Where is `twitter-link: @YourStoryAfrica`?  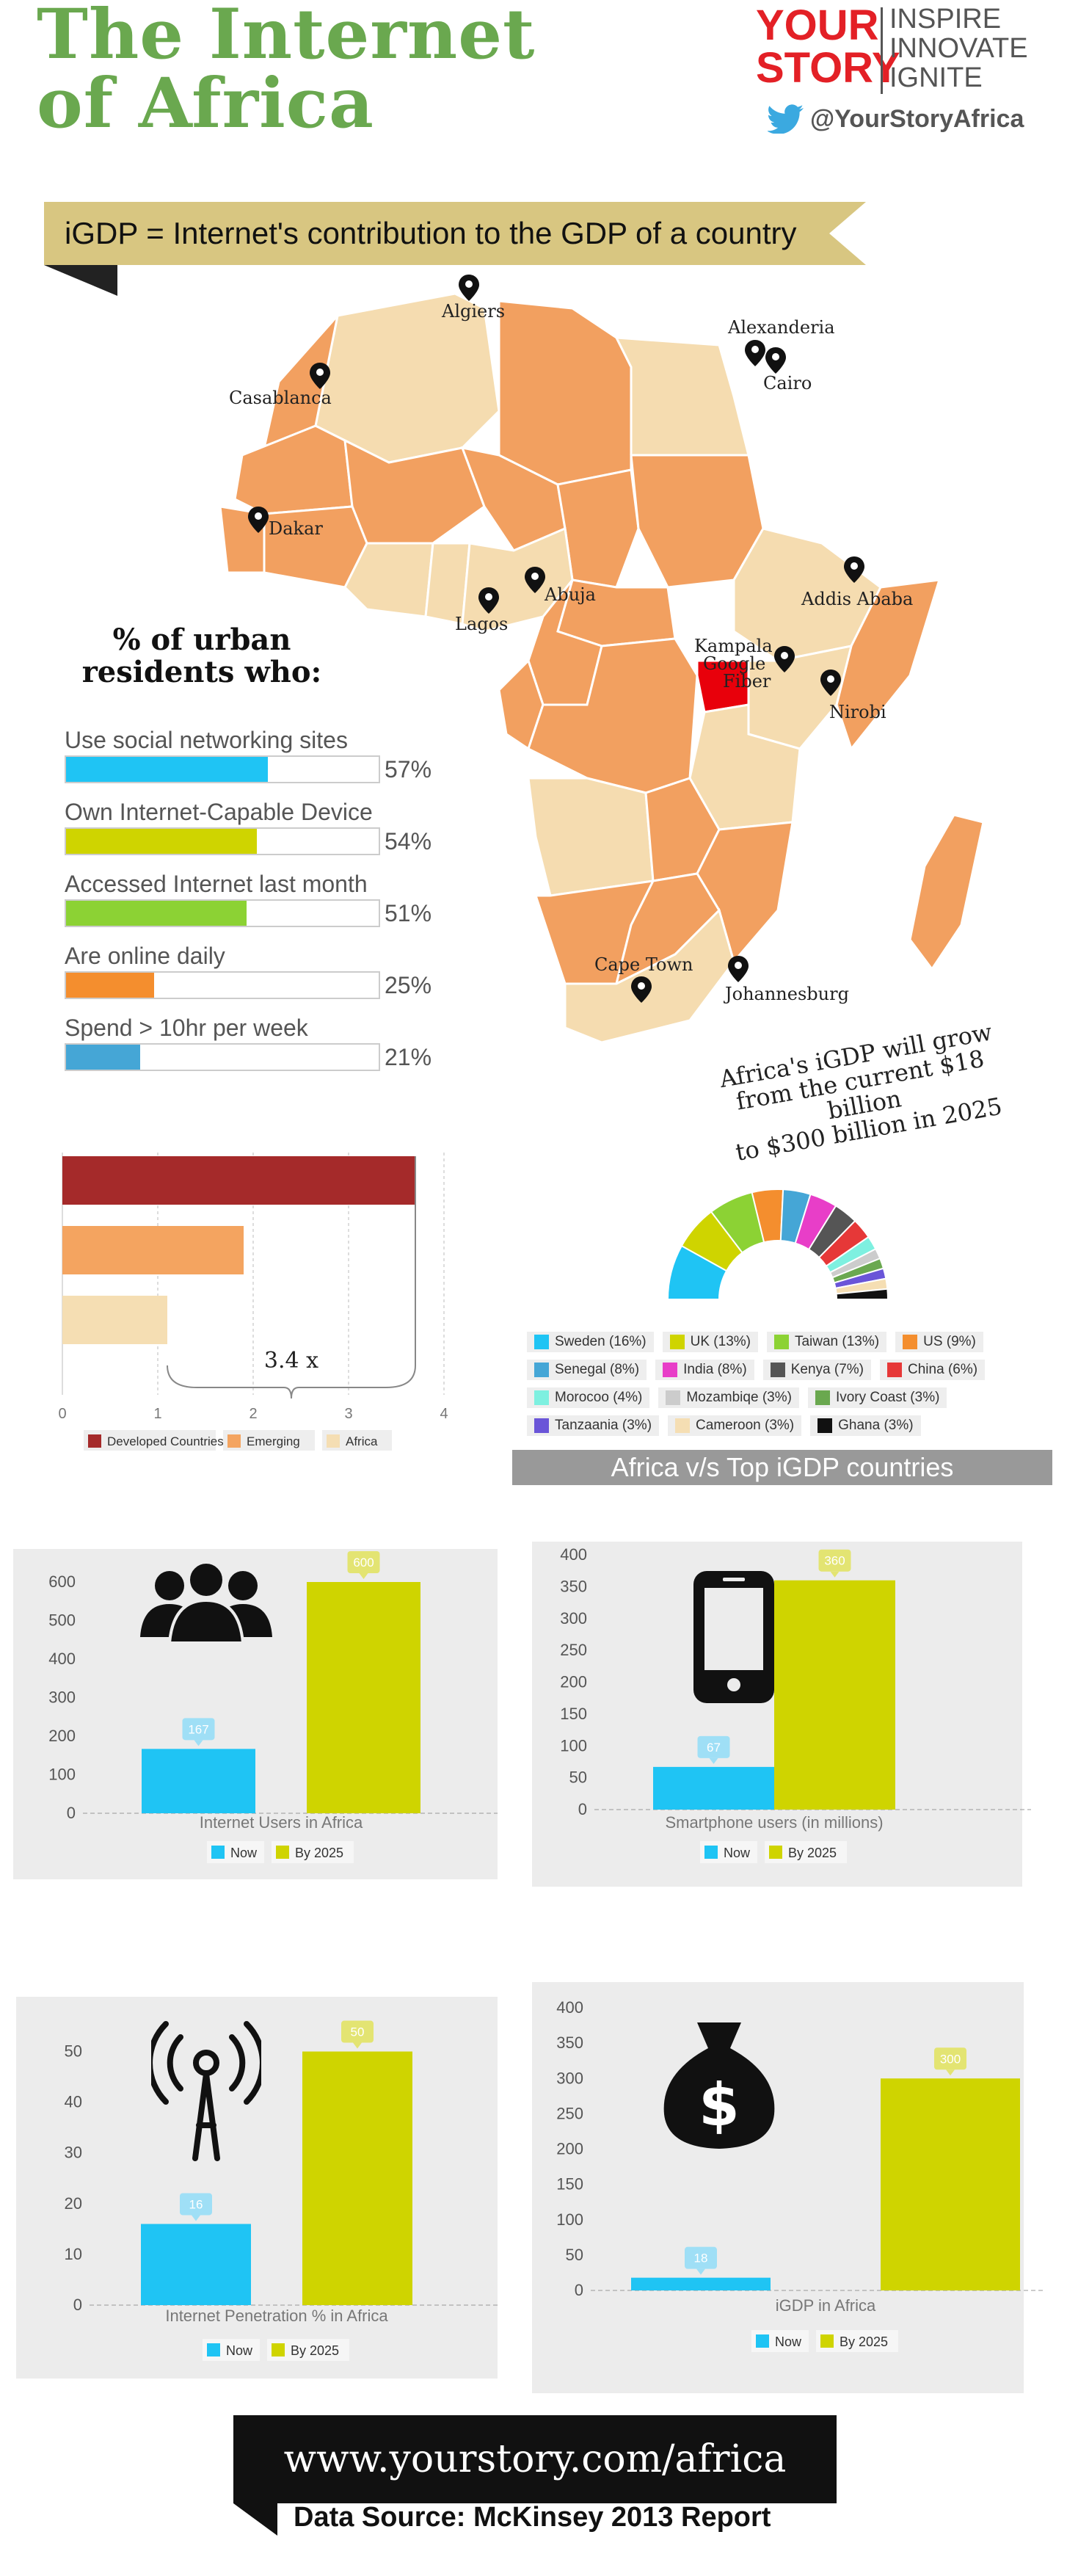
twitter-link: @YourStoryAfrica is located at coordinates (896, 119).